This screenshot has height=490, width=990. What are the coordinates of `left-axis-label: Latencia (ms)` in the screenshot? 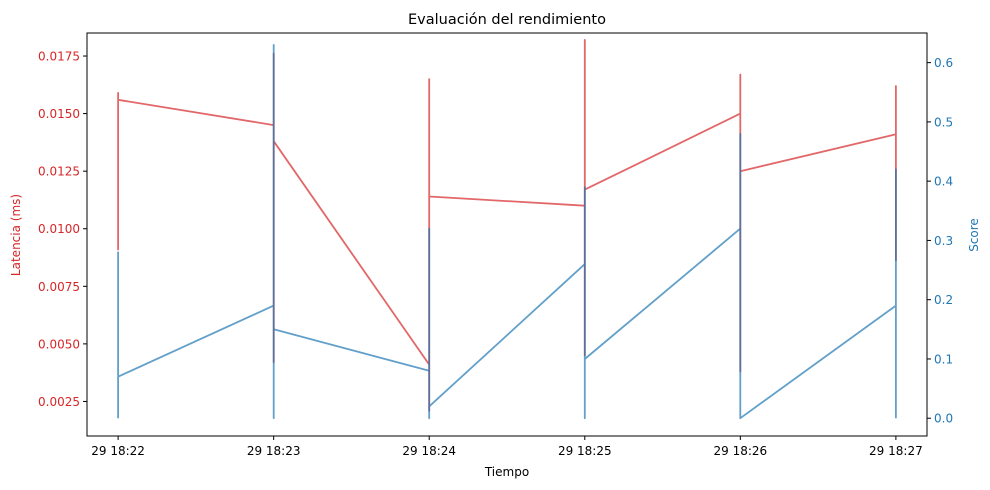 It's located at (16, 235).